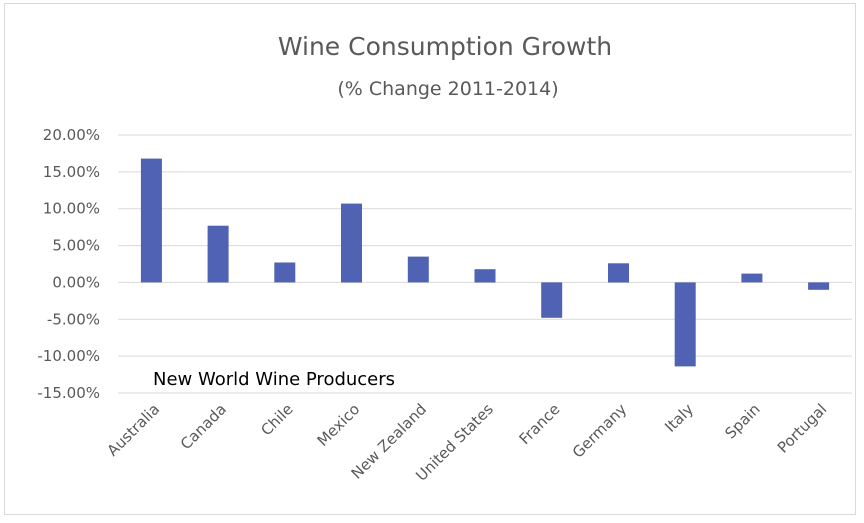 The height and width of the screenshot is (523, 864). I want to click on bar-germany, so click(618, 273).